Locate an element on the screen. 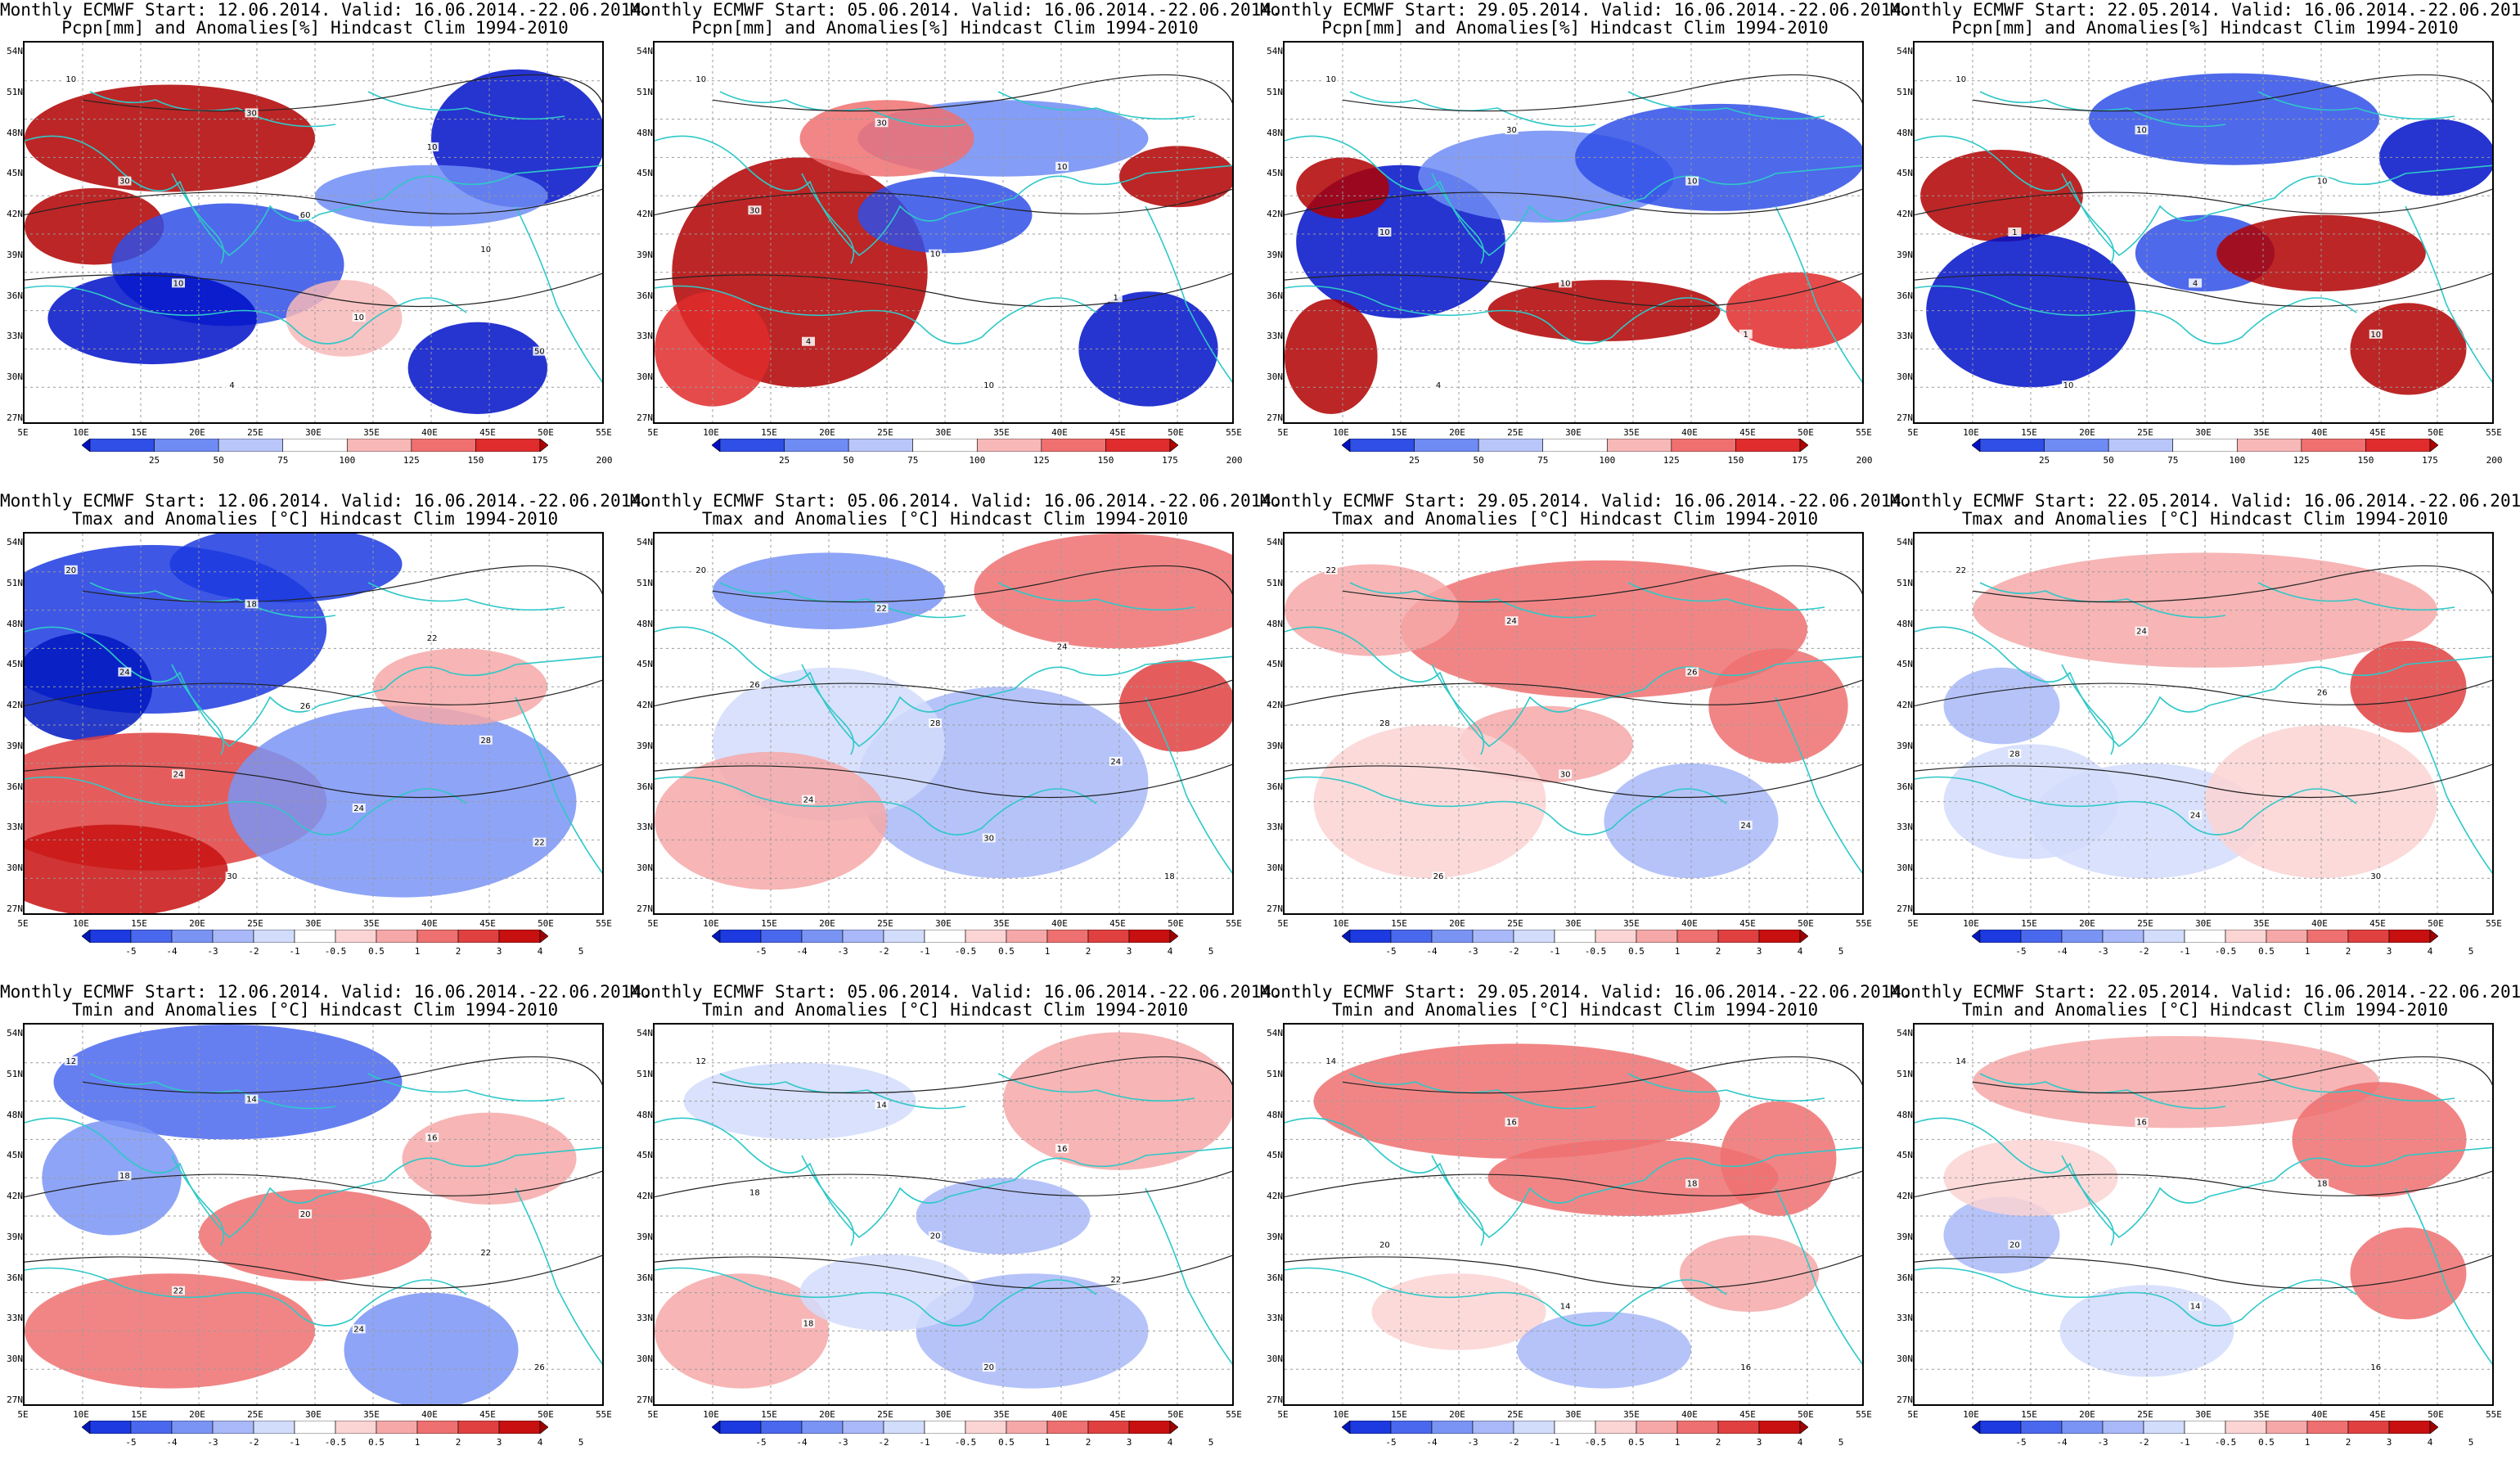  latitude-label: 27N is located at coordinates (1275, 908).